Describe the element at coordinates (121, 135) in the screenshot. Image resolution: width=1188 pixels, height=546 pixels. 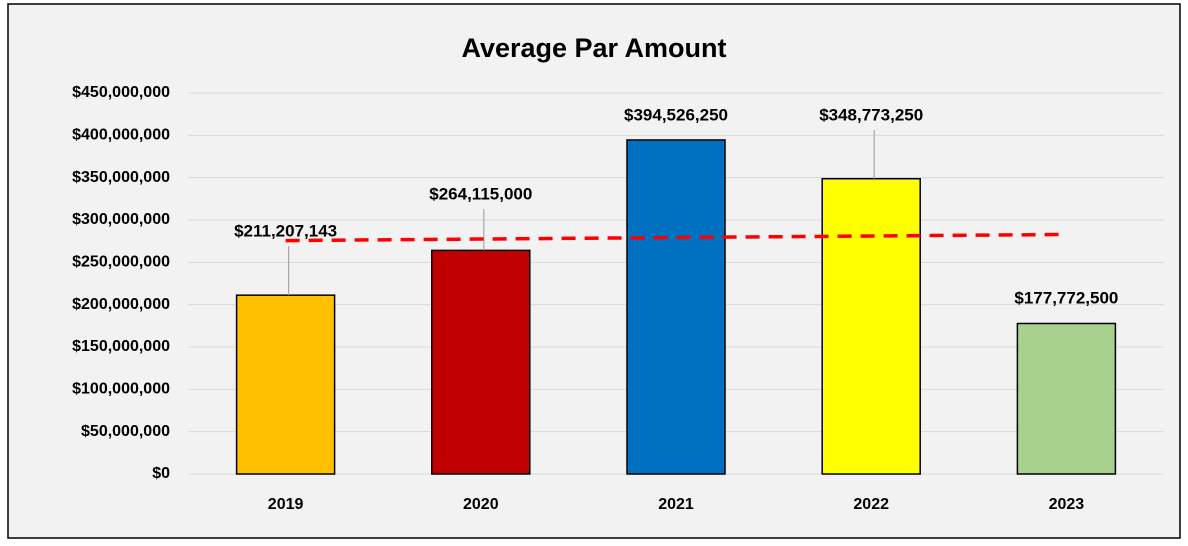
I see `y-tick-label: $400,000,000` at that location.